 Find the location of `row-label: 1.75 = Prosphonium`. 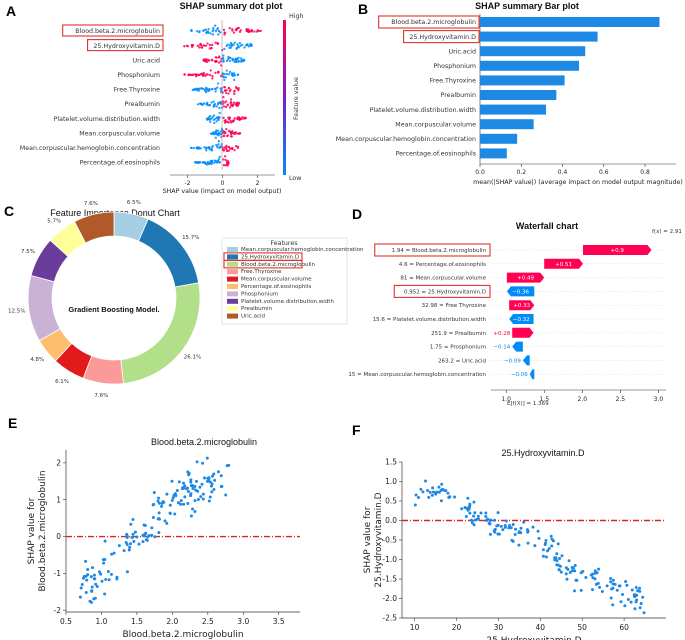

row-label: 1.75 = Prosphonium is located at coordinates (458, 348).